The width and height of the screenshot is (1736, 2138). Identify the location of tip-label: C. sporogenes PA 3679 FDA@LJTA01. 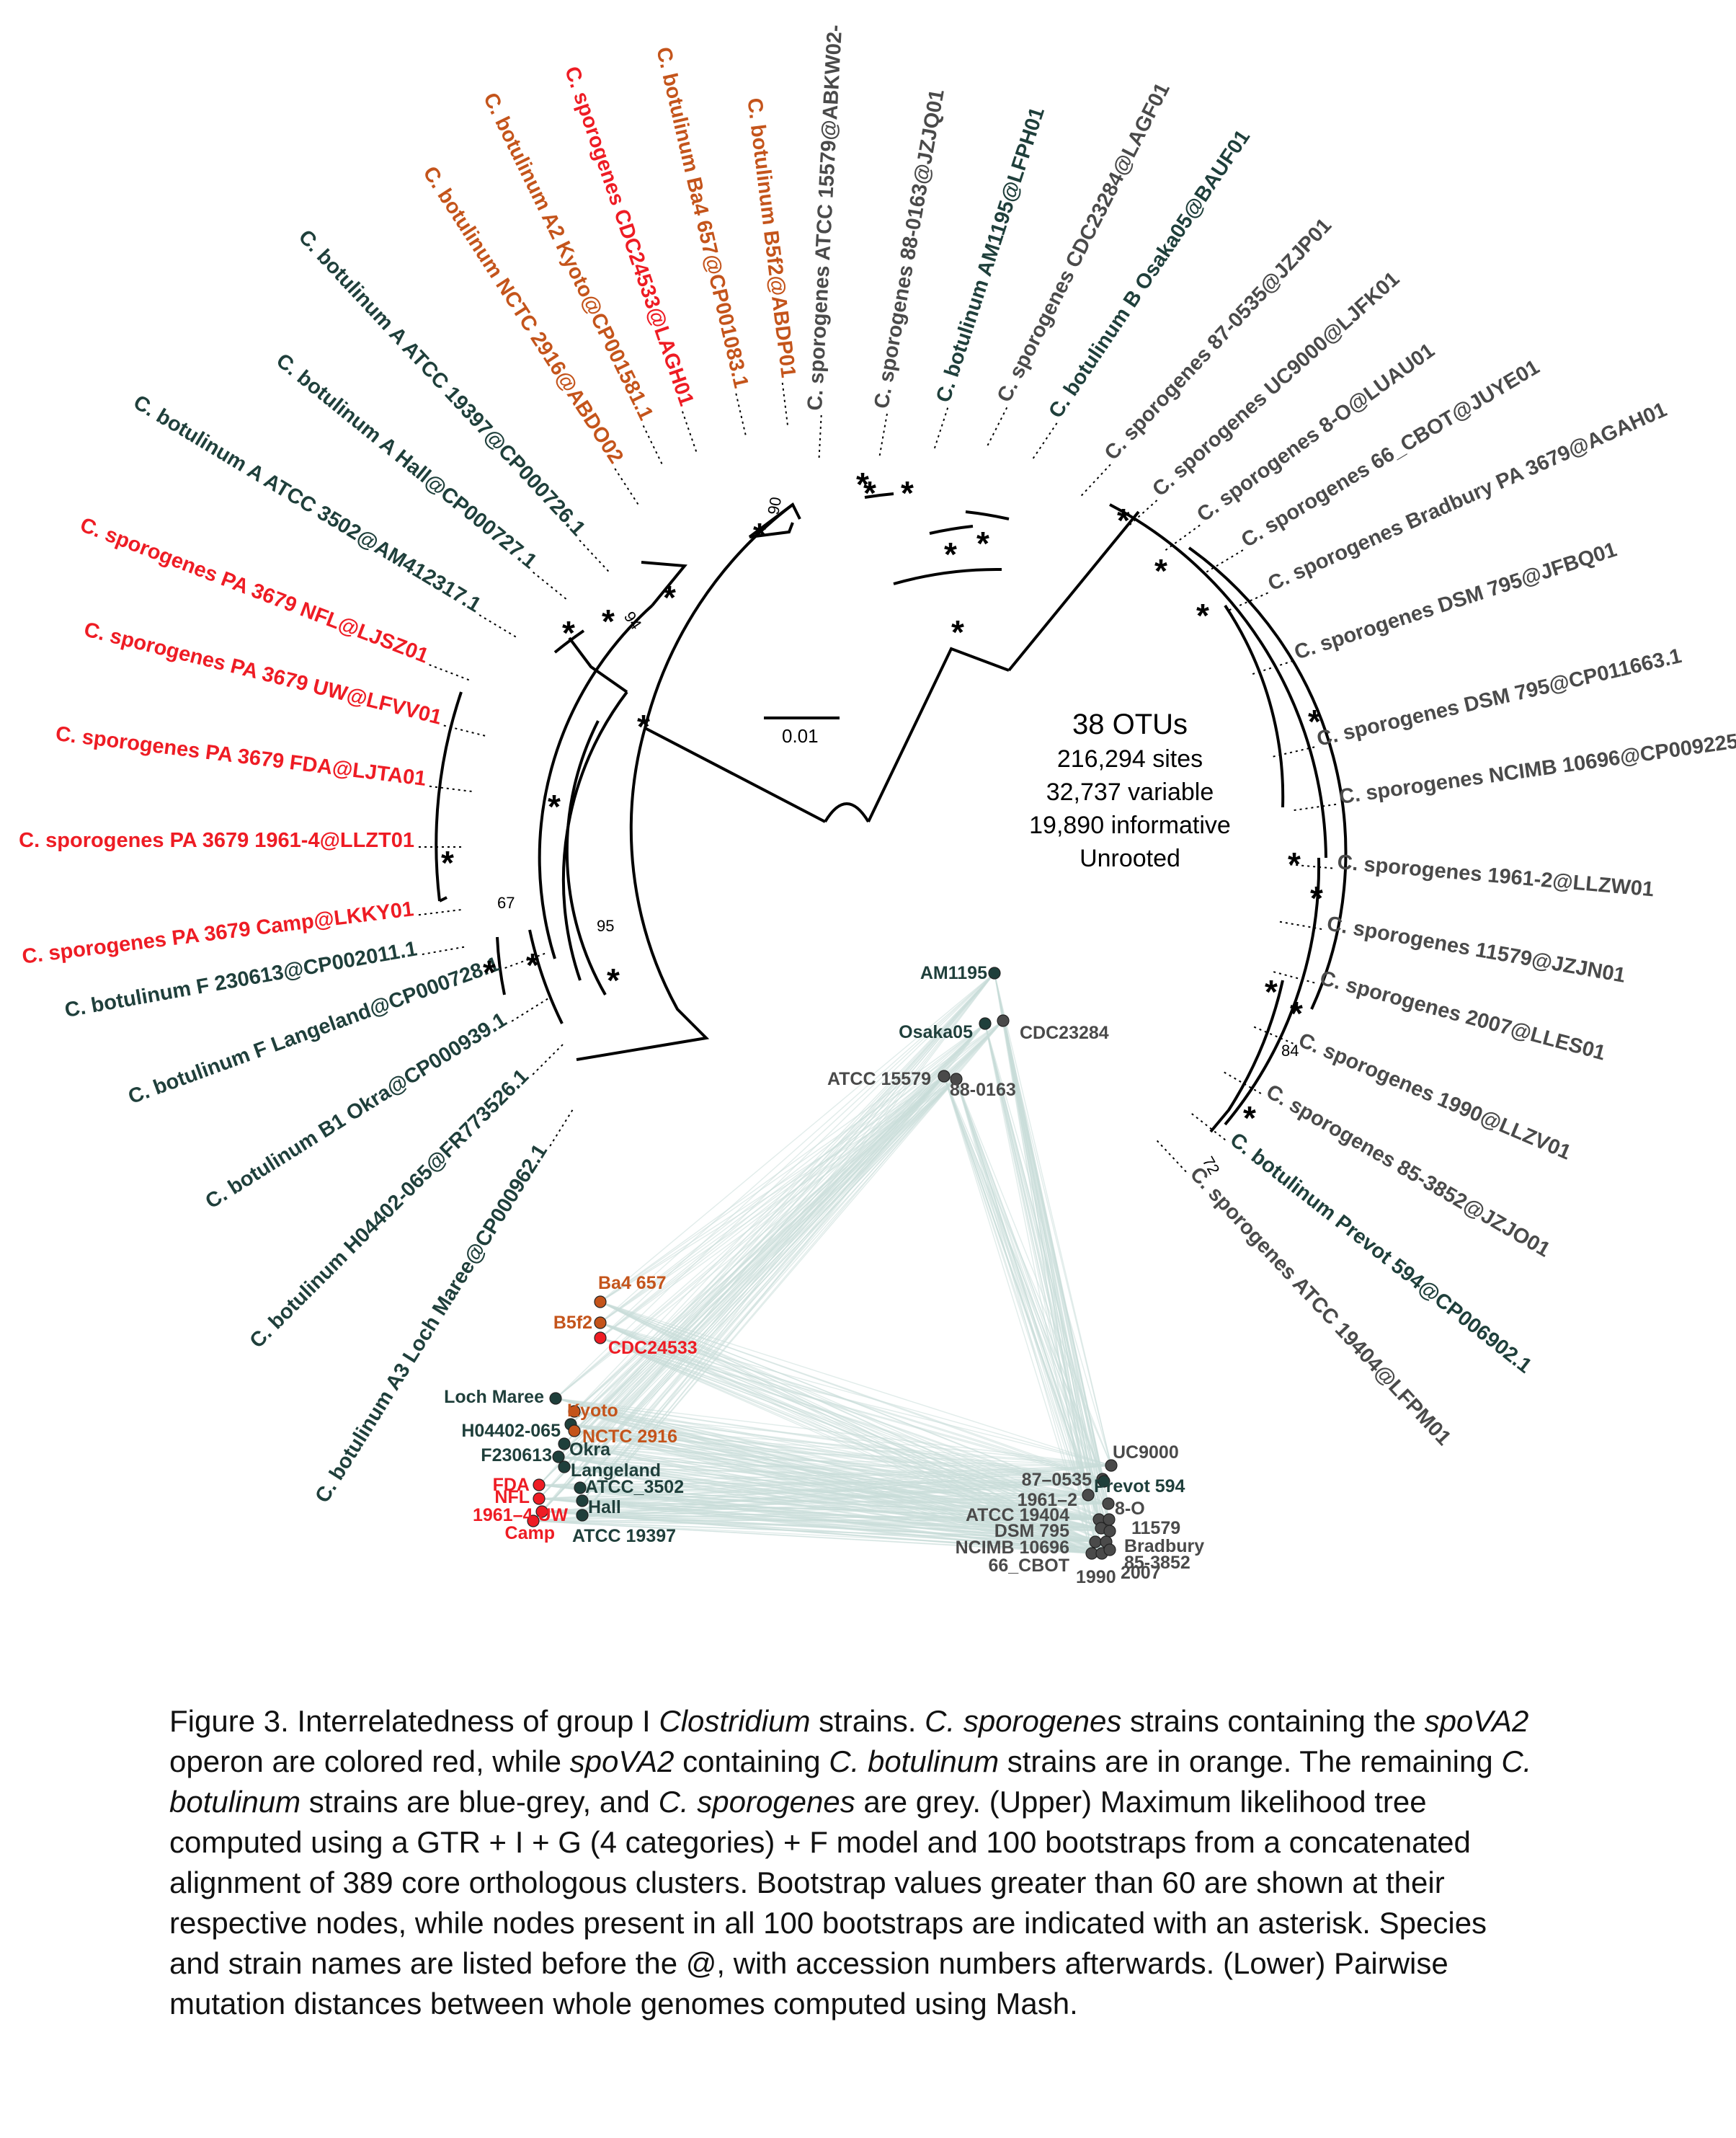
(241, 756).